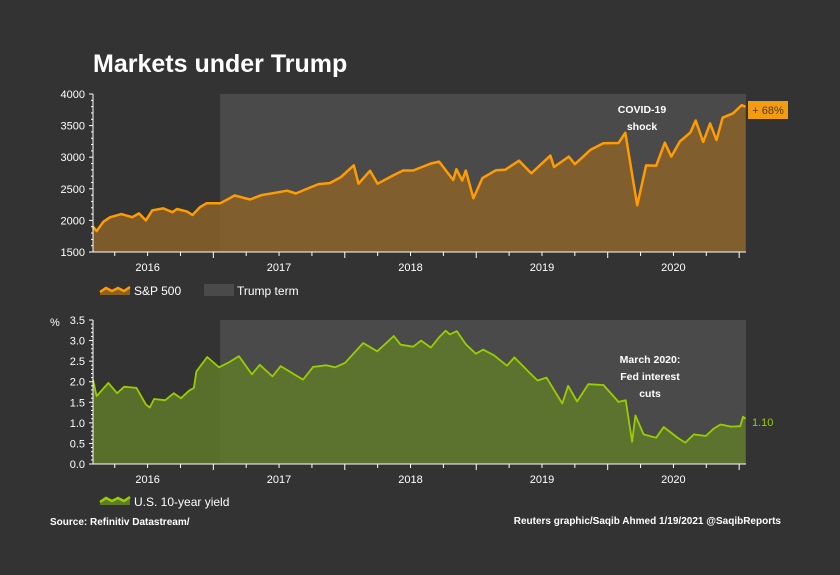 This screenshot has width=840, height=575. I want to click on yield-x-tick-label: 2020, so click(673, 480).